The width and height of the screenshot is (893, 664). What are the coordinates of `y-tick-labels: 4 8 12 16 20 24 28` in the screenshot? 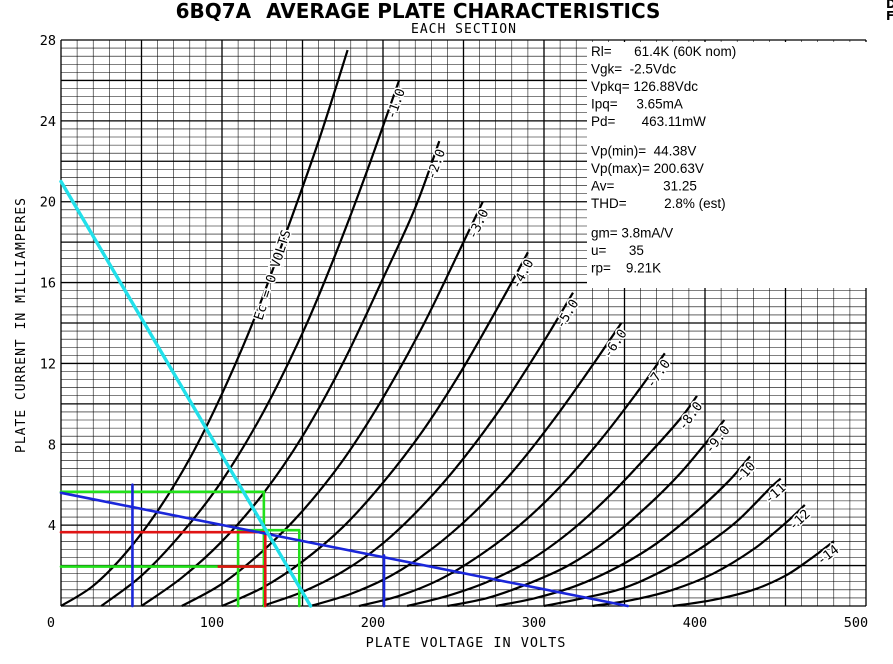 It's located at (48, 283).